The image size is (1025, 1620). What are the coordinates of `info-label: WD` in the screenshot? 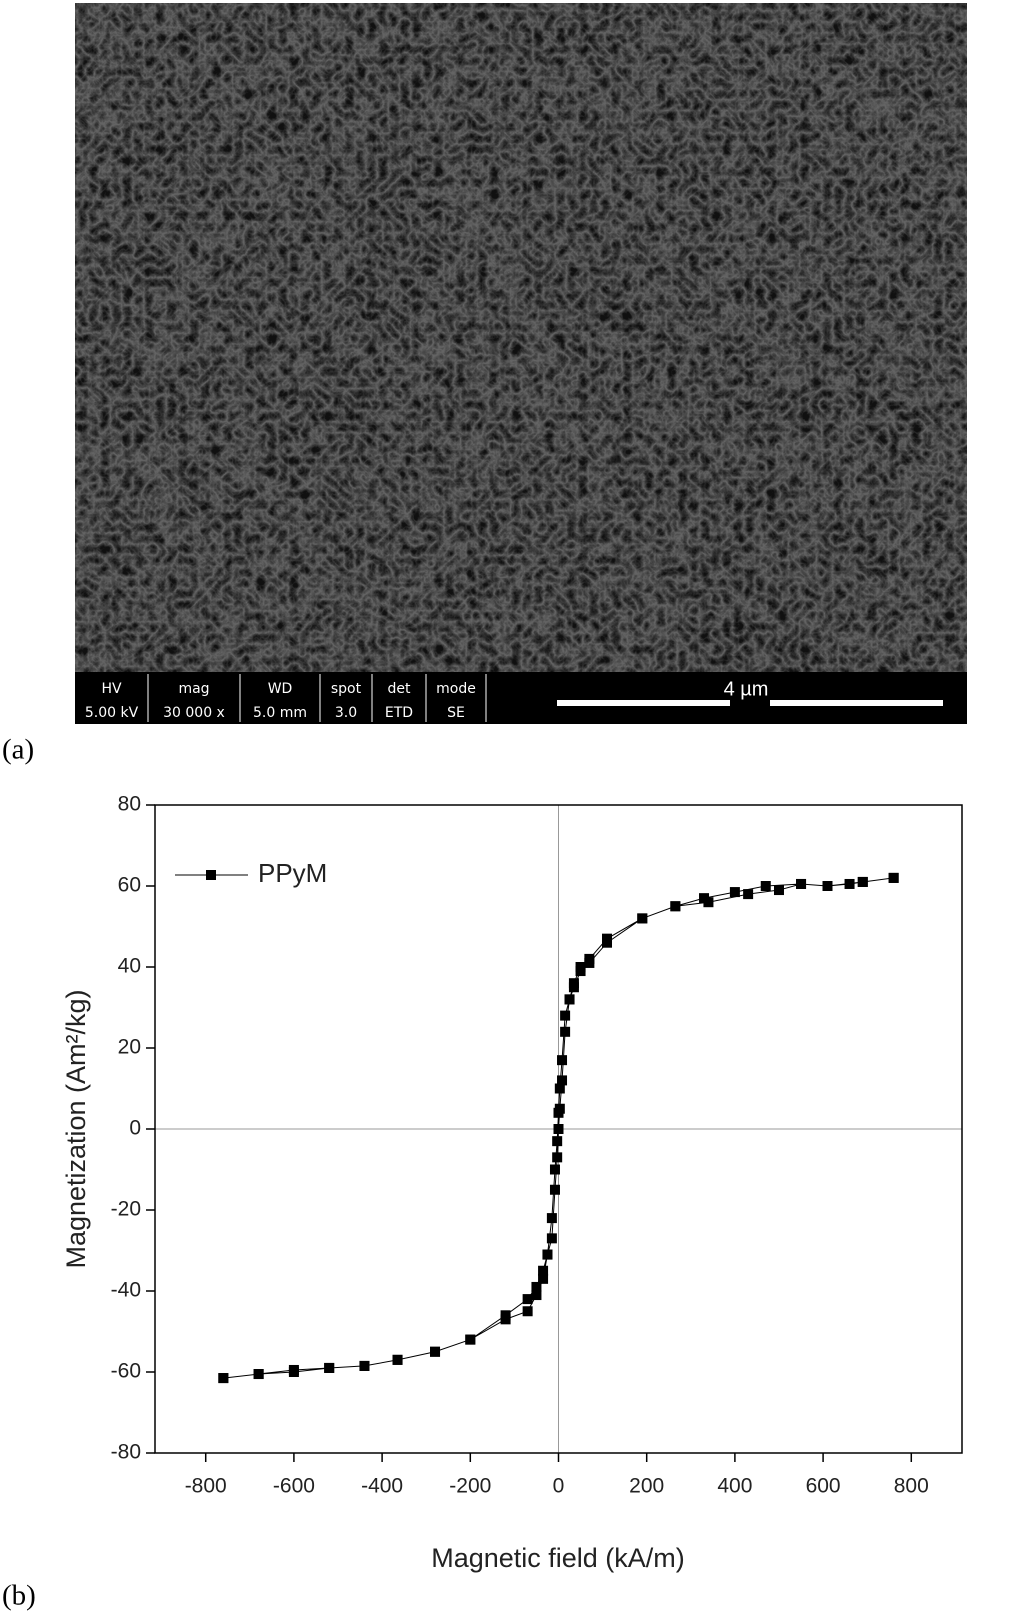 It's located at (280, 689).